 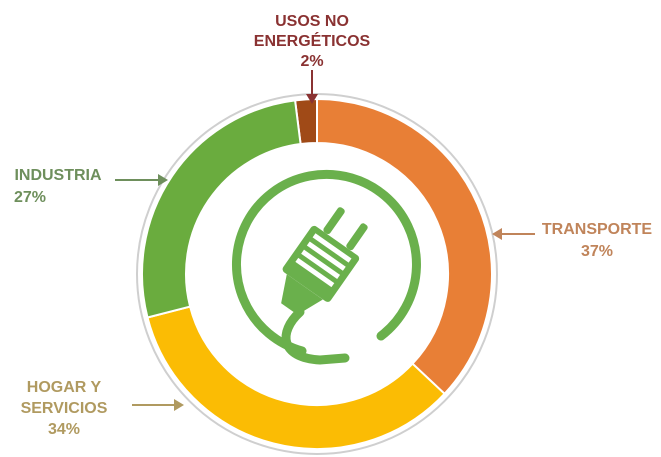 I want to click on label-hogar-line1: HOGAR Y, so click(x=64, y=387).